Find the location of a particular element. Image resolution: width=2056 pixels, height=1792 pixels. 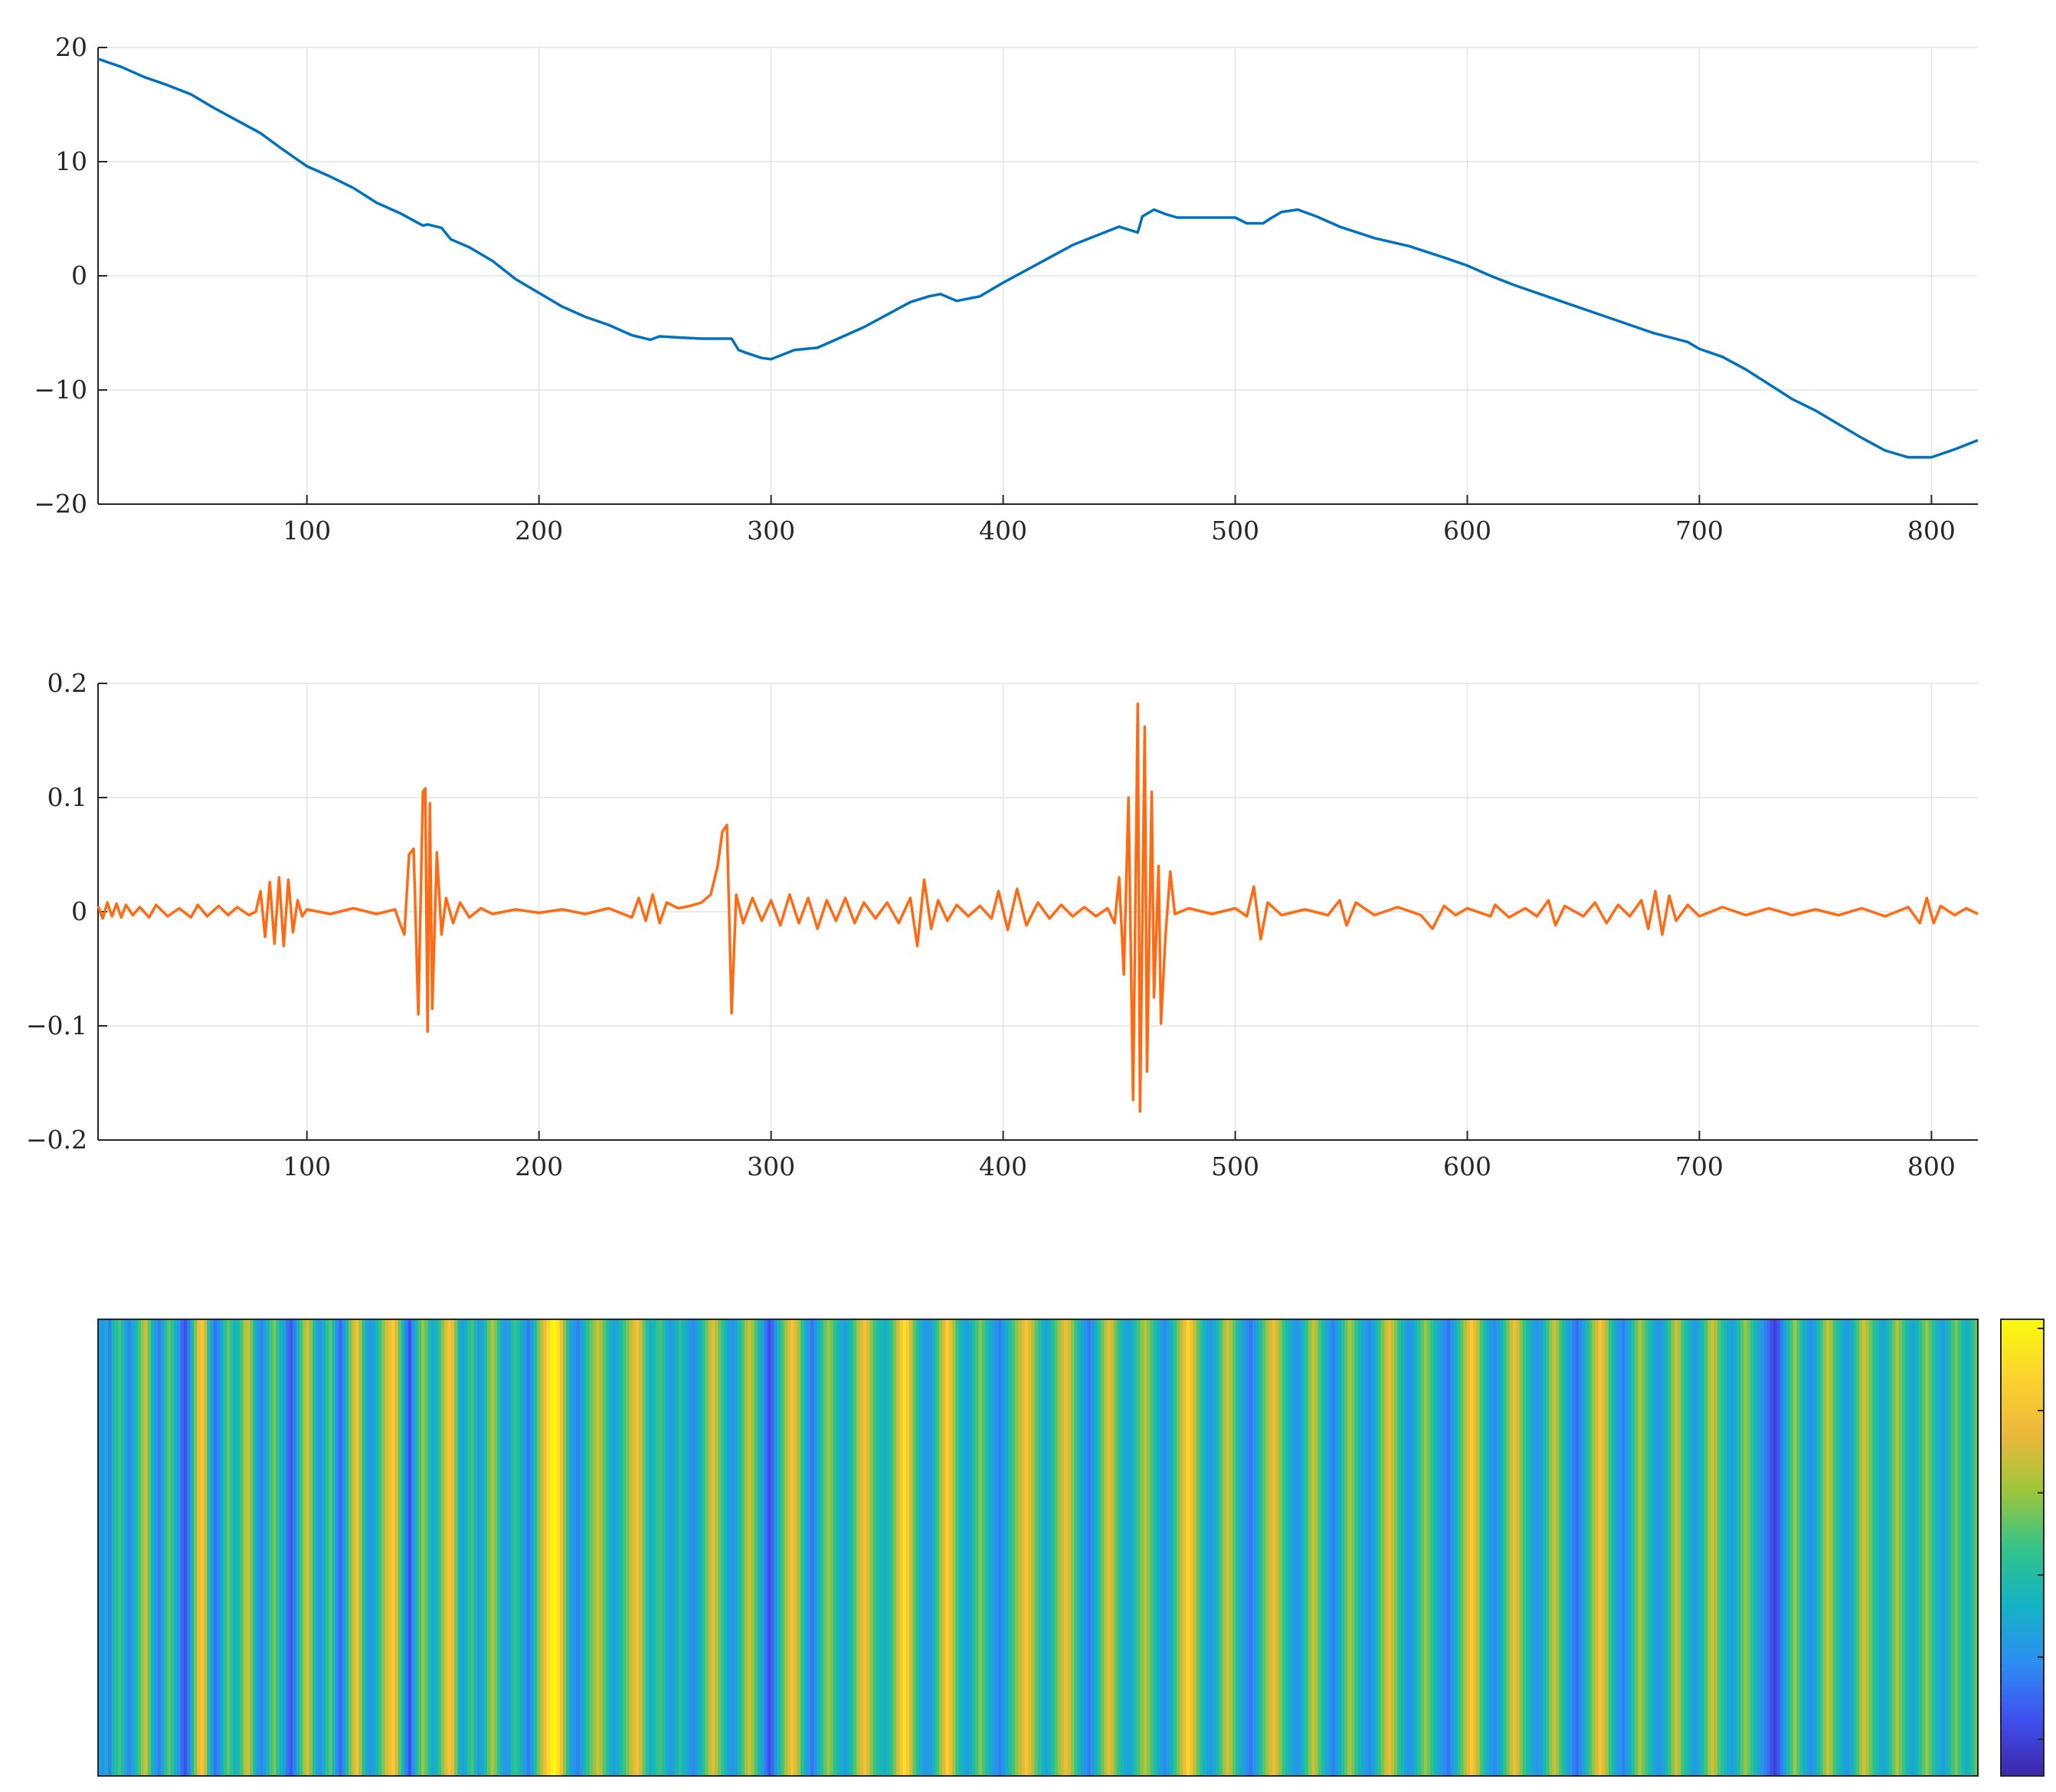

x-tick-label: 700 is located at coordinates (1699, 531).